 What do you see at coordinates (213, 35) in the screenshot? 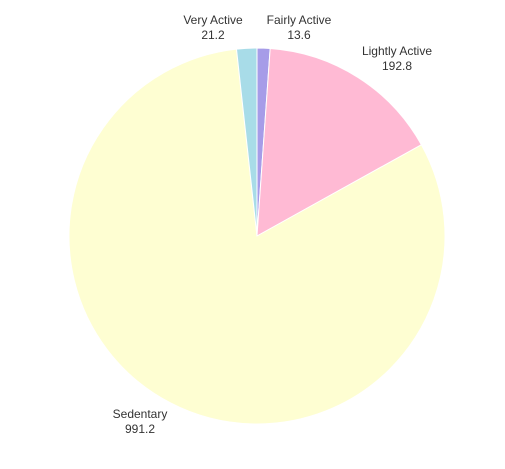
I see `slice-value-very-active: 21.2` at bounding box center [213, 35].